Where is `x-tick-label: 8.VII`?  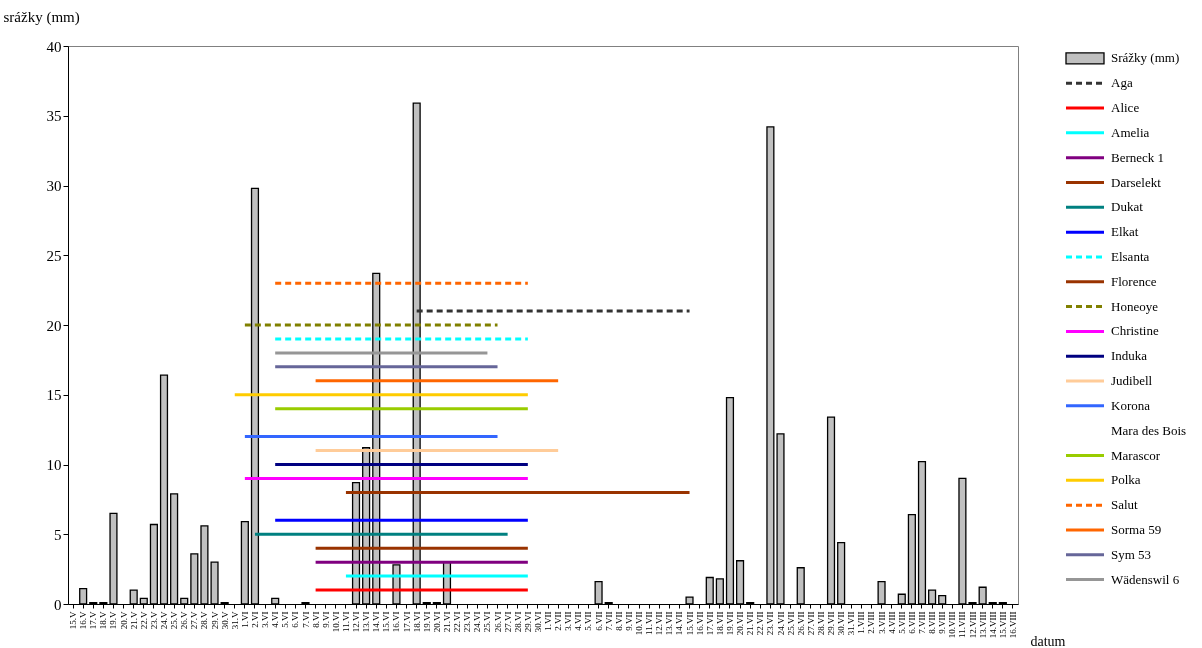 x-tick-label: 8.VII is located at coordinates (618, 621).